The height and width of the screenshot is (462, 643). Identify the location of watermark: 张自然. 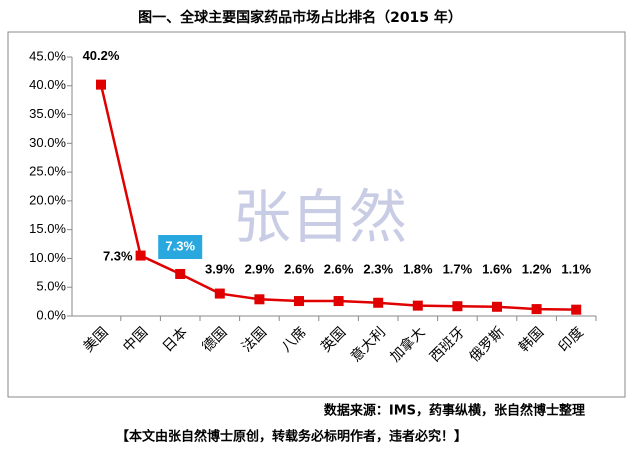
(320, 217).